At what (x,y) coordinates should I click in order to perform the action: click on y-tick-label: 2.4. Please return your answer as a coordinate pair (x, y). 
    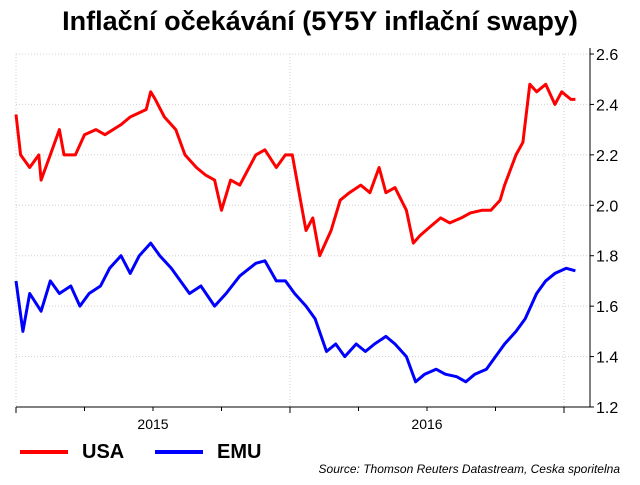
    Looking at the image, I should click on (607, 105).